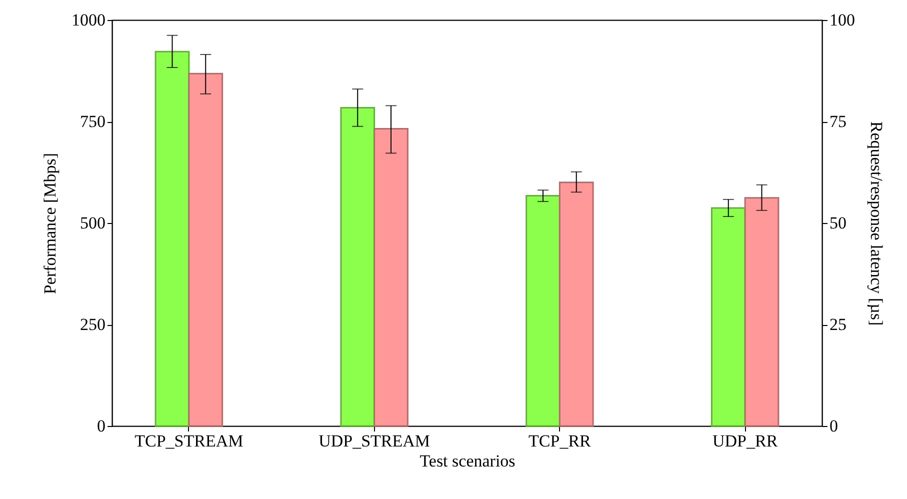 This screenshot has height=499, width=907. What do you see at coordinates (101, 426) in the screenshot?
I see `y-tick-label: 0` at bounding box center [101, 426].